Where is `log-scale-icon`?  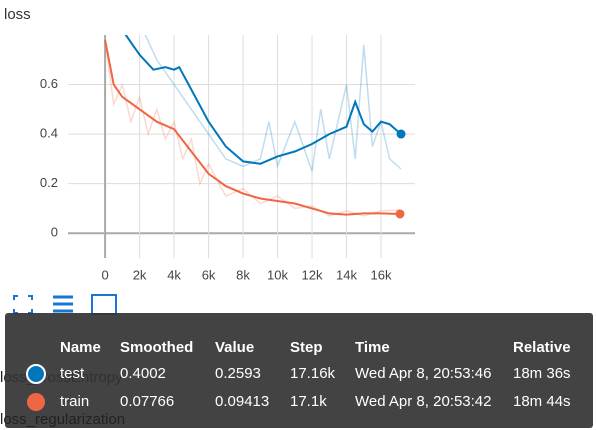
log-scale-icon is located at coordinates (63, 304).